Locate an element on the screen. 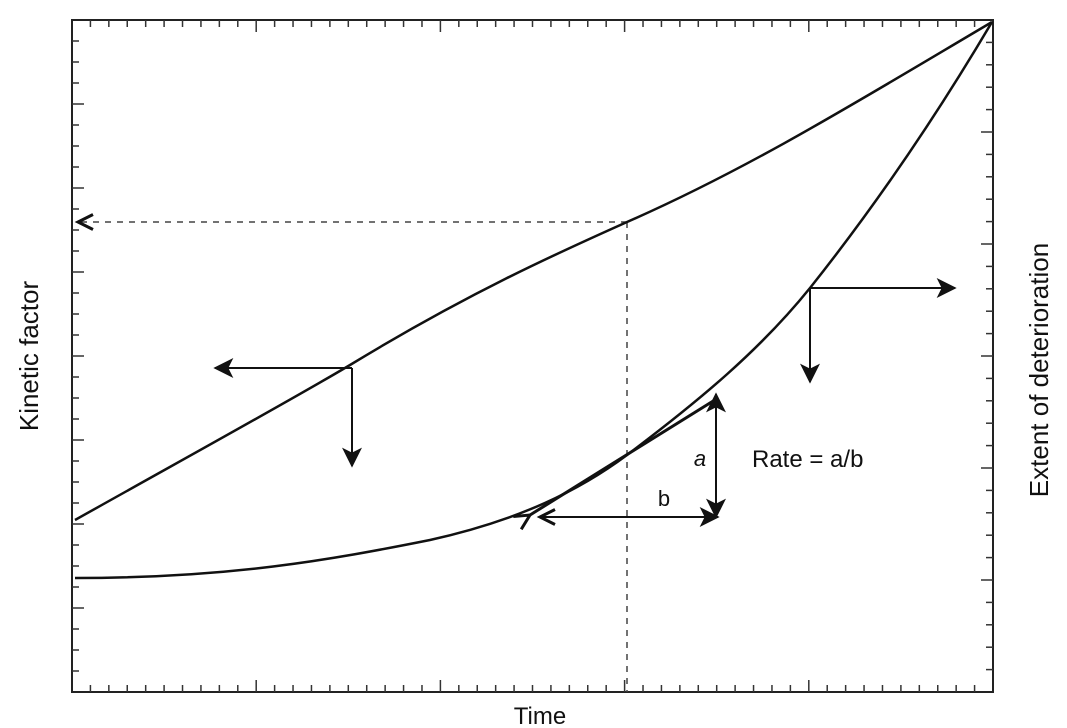  rate-label: Rate = a/b is located at coordinates (807, 459).